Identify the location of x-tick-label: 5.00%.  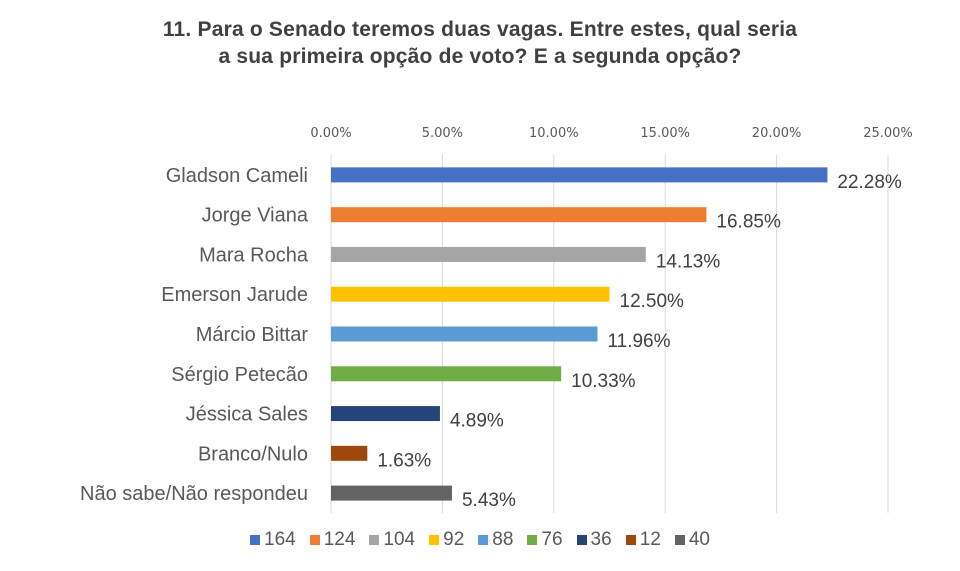
(442, 133).